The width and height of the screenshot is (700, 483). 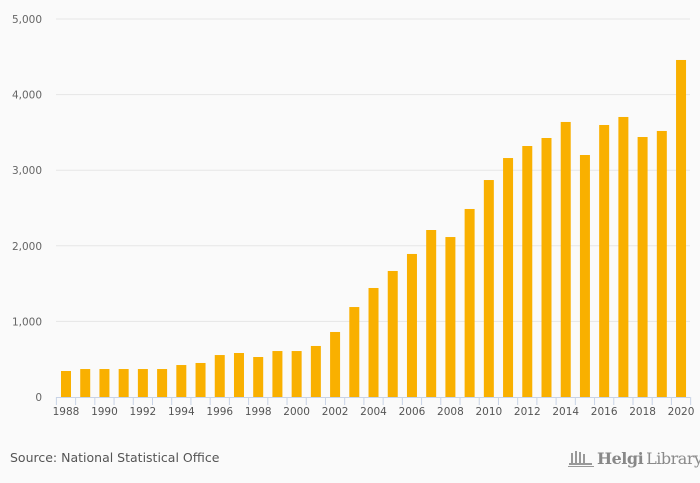 I want to click on x-tick-label: 1994, so click(x=181, y=412).